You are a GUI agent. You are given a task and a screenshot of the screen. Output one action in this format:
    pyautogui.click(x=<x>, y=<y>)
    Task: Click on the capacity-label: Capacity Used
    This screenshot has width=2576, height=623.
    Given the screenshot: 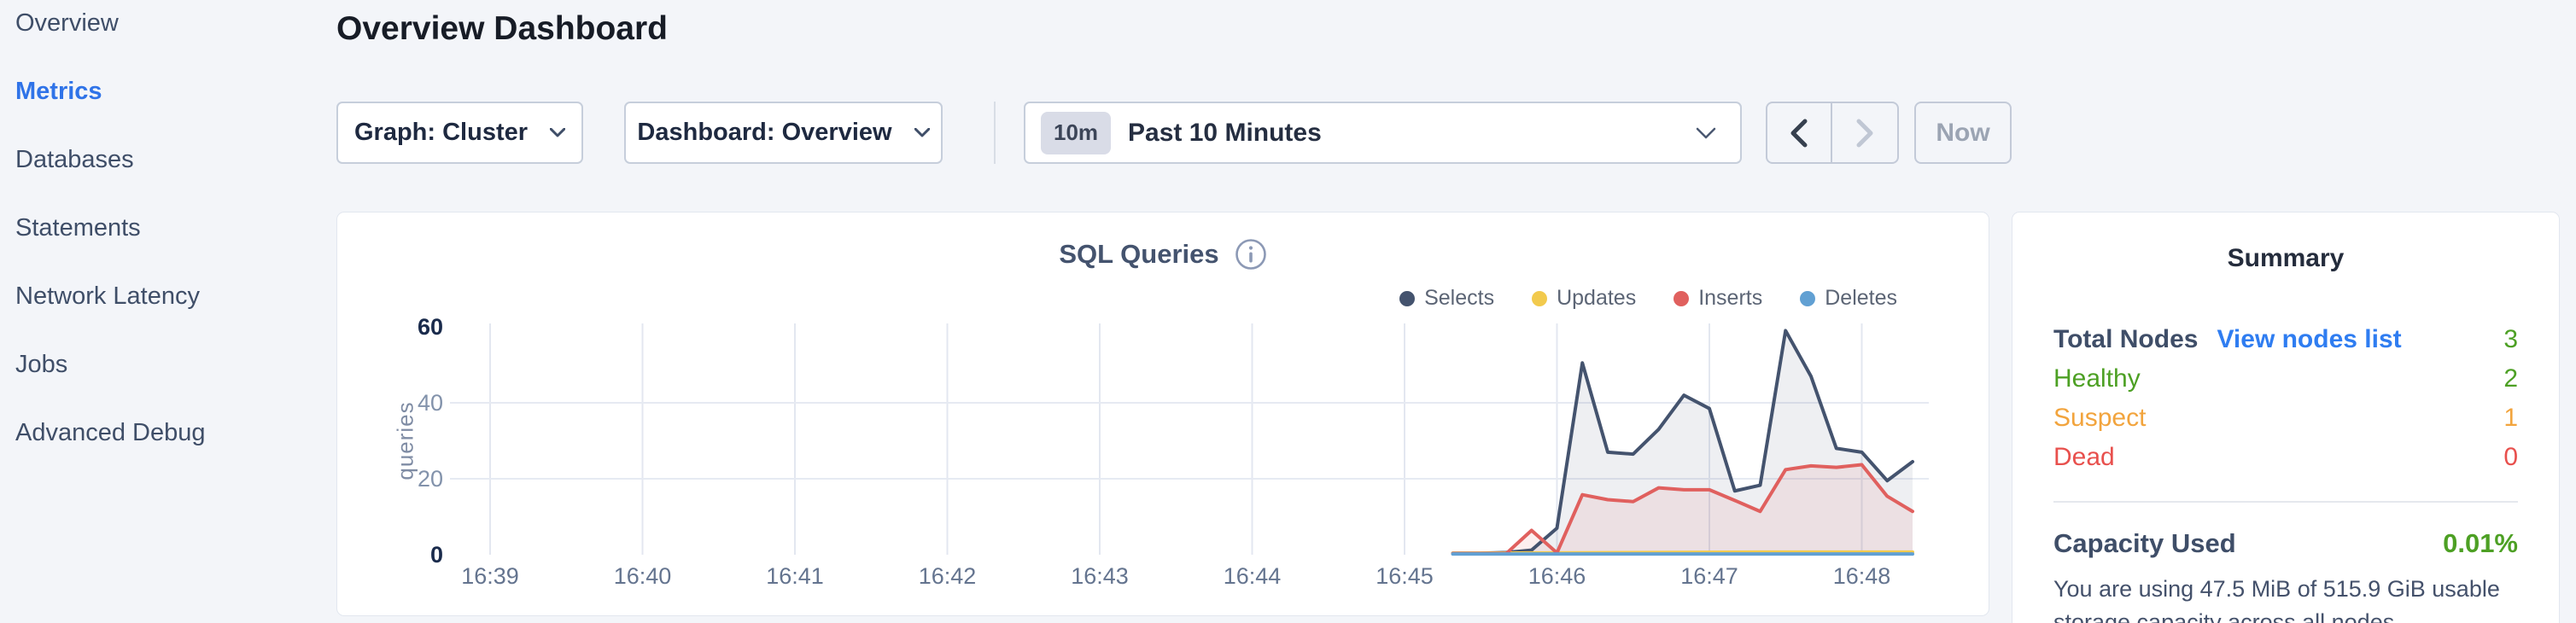 What is the action you would take?
    pyautogui.click(x=2144, y=543)
    